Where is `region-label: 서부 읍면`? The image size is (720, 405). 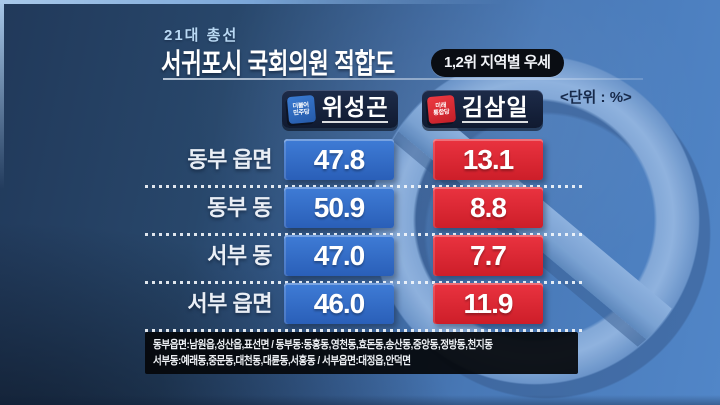 region-label: 서부 읍면 is located at coordinates (229, 303).